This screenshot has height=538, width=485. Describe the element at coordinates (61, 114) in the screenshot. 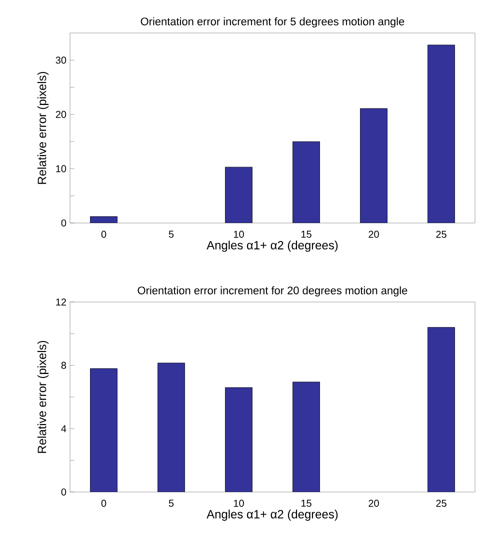

I see `y-tick-label: 20` at that location.